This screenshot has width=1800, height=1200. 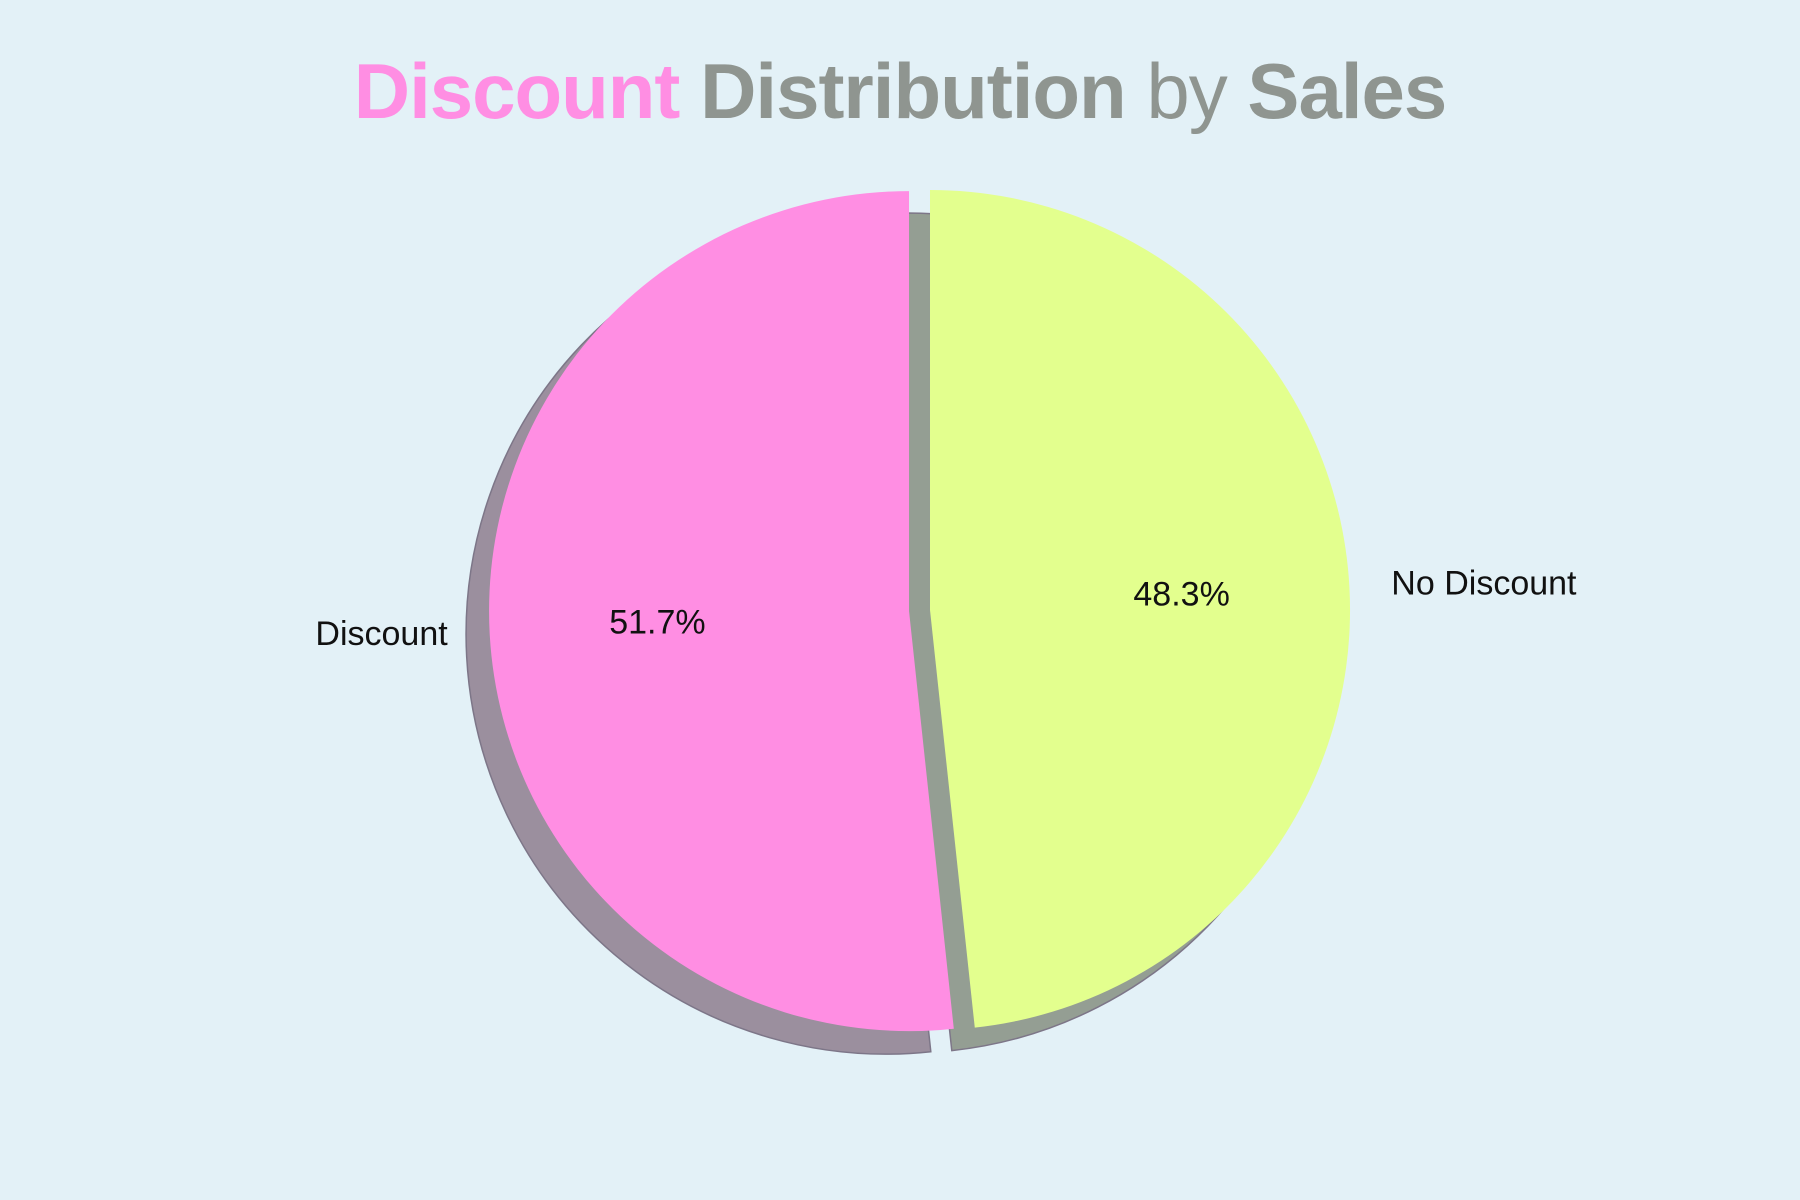 What do you see at coordinates (1186, 91) in the screenshot?
I see `title-word-by: by` at bounding box center [1186, 91].